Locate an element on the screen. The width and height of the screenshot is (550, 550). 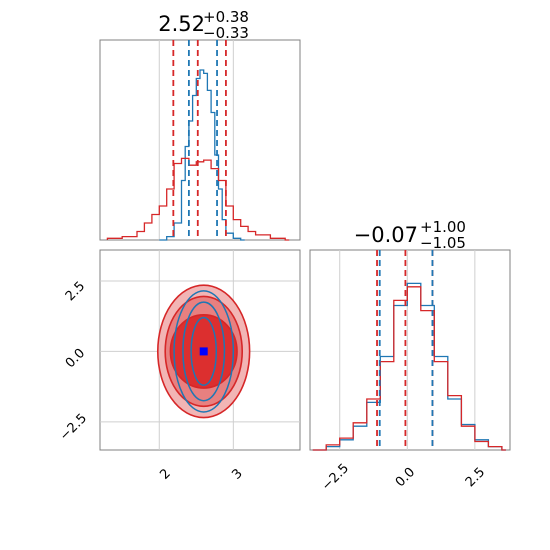
panel-marginal-y-ticks: −2.5 0.0 2.5 is located at coordinates (403, 477).